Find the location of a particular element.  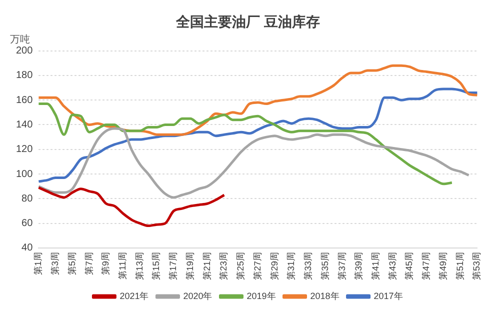

x-tick-label: 第41周 is located at coordinates (375, 266).